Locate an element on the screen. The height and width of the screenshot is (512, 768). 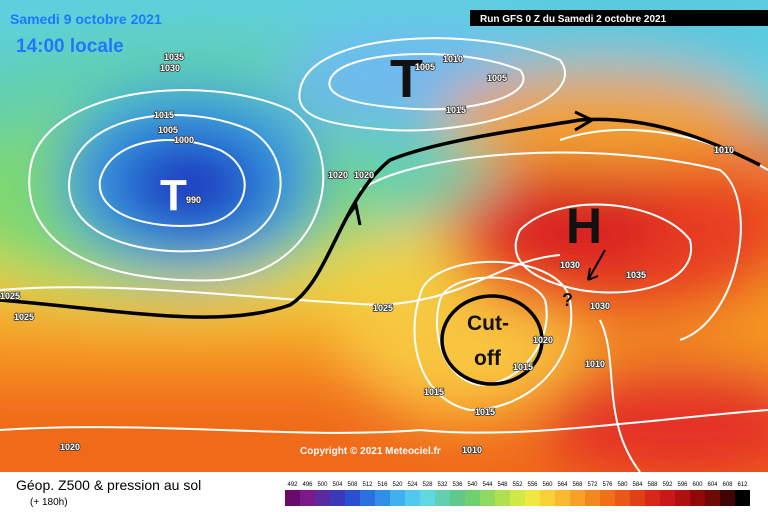
time: 14:00 locale is located at coordinates (70, 46).